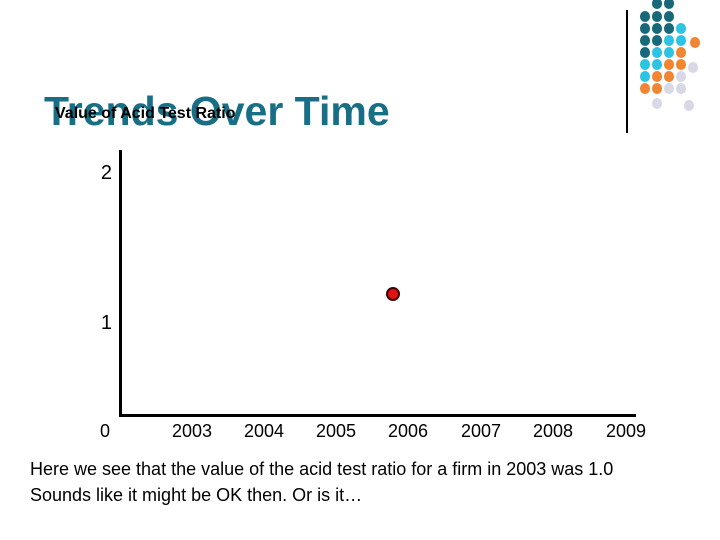 The height and width of the screenshot is (540, 720). What do you see at coordinates (145, 113) in the screenshot?
I see `chart-title: Value of Acid Test Ratio` at bounding box center [145, 113].